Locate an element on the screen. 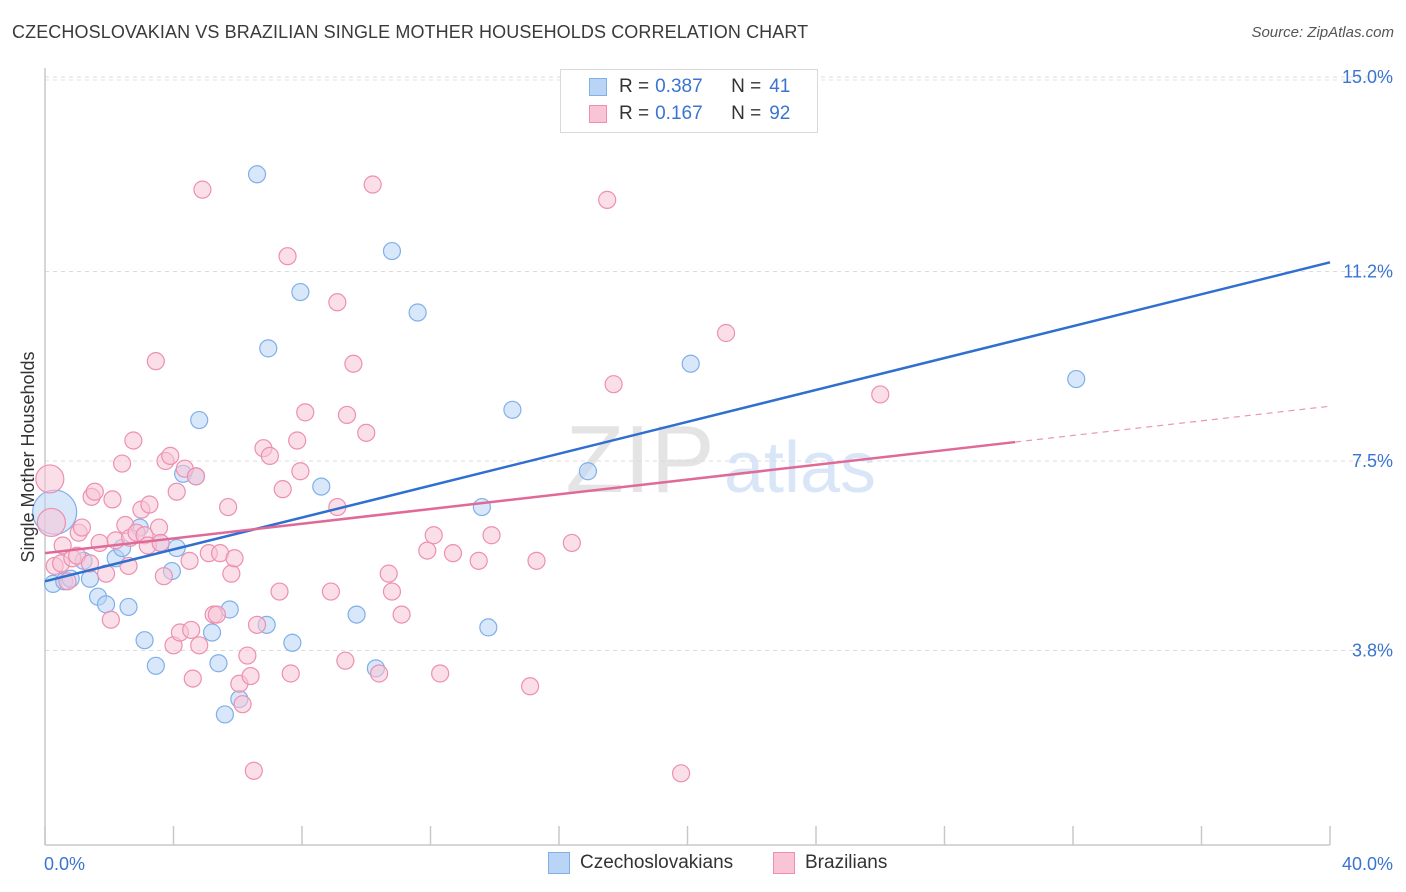  r-label: R = is located at coordinates (634, 86).